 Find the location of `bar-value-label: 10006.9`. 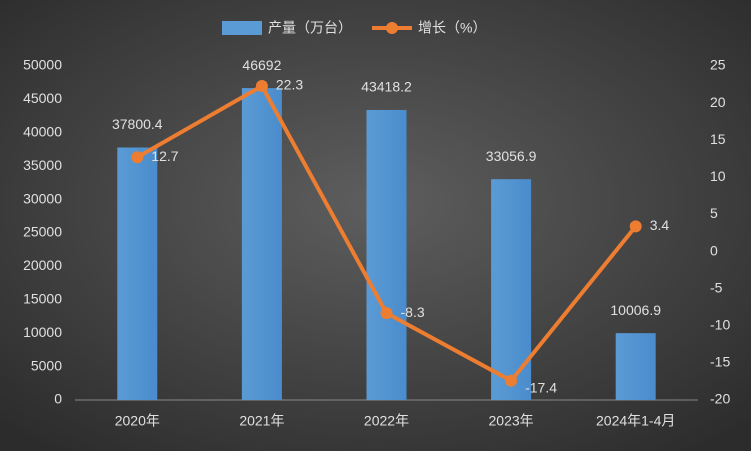

bar-value-label: 10006.9 is located at coordinates (635, 310).